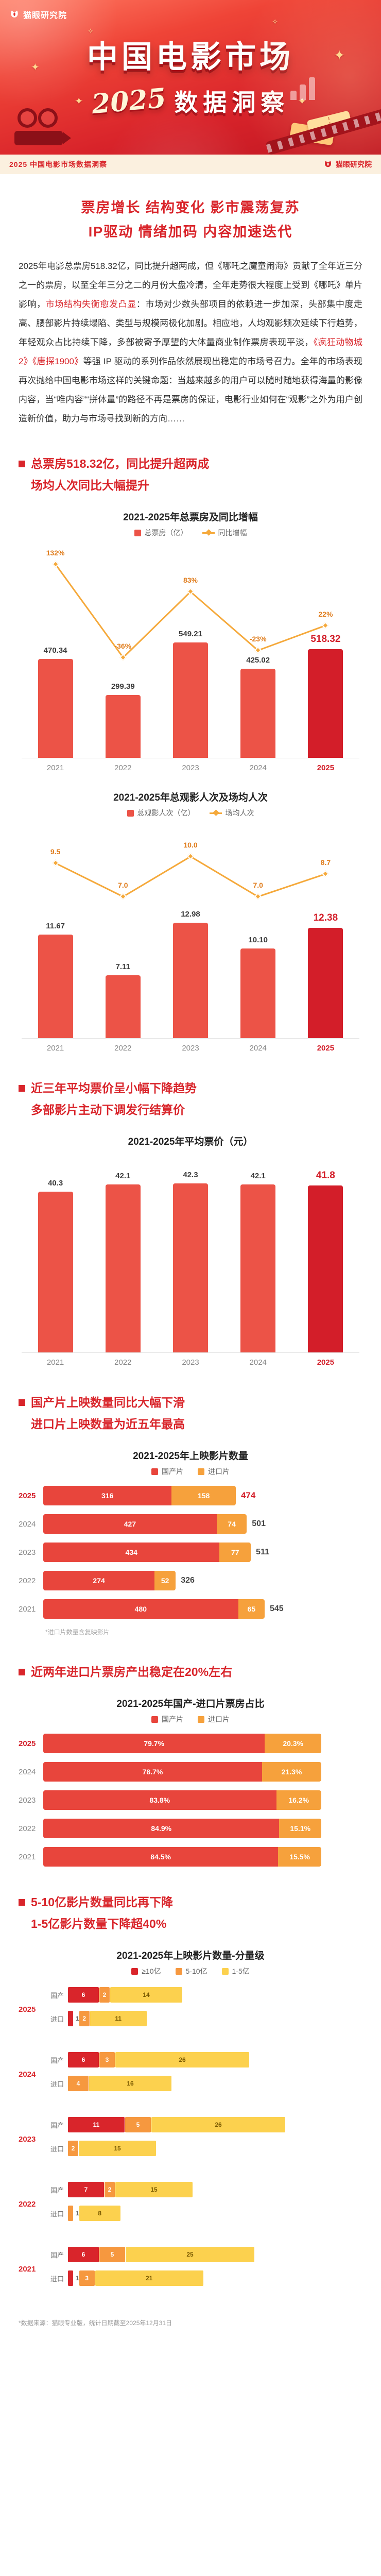  I want to click on chart-title: 2021-2025年总票房及同比增幅, so click(190, 517).